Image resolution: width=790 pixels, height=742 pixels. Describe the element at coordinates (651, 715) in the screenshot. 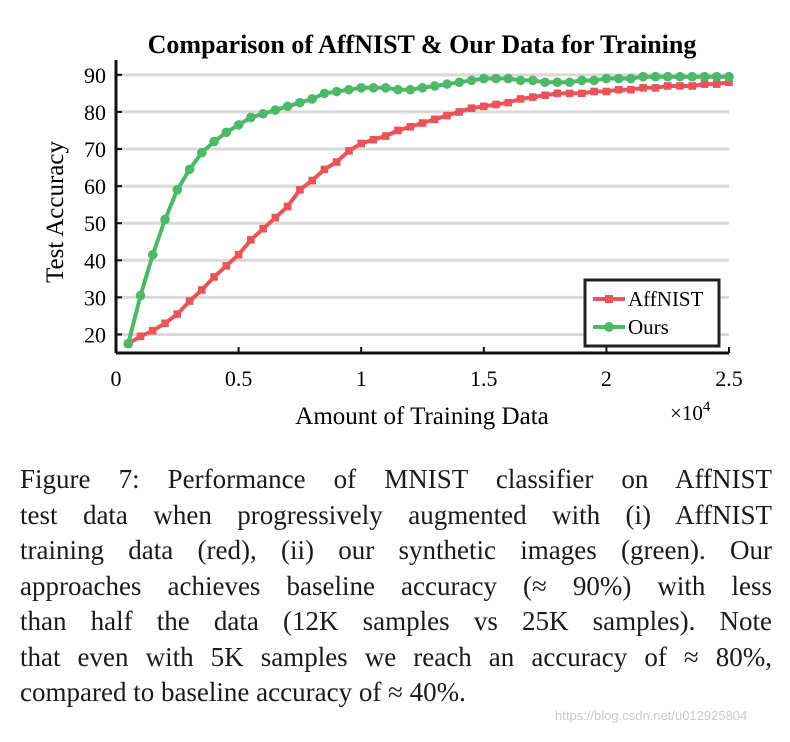

I see `watermark: https://blog.csdn.net/u012925804` at that location.